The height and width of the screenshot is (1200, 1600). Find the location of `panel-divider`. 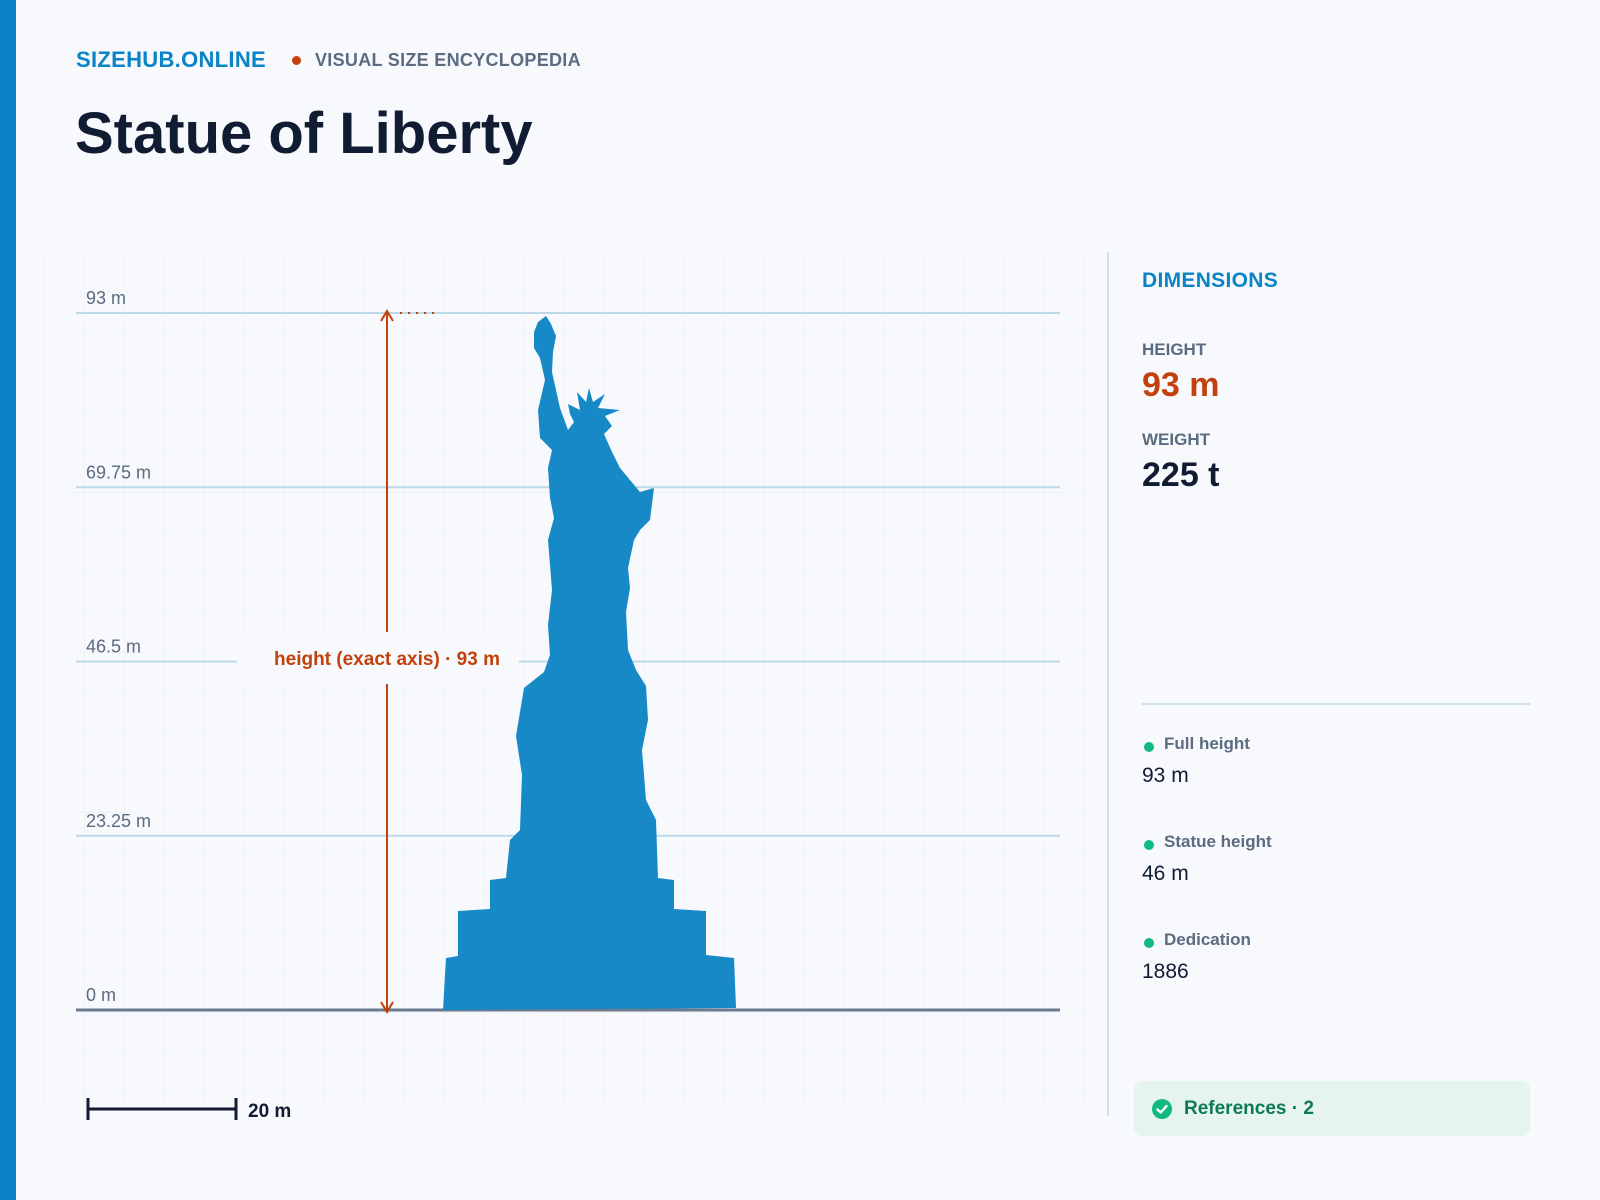

panel-divider is located at coordinates (1108, 684).